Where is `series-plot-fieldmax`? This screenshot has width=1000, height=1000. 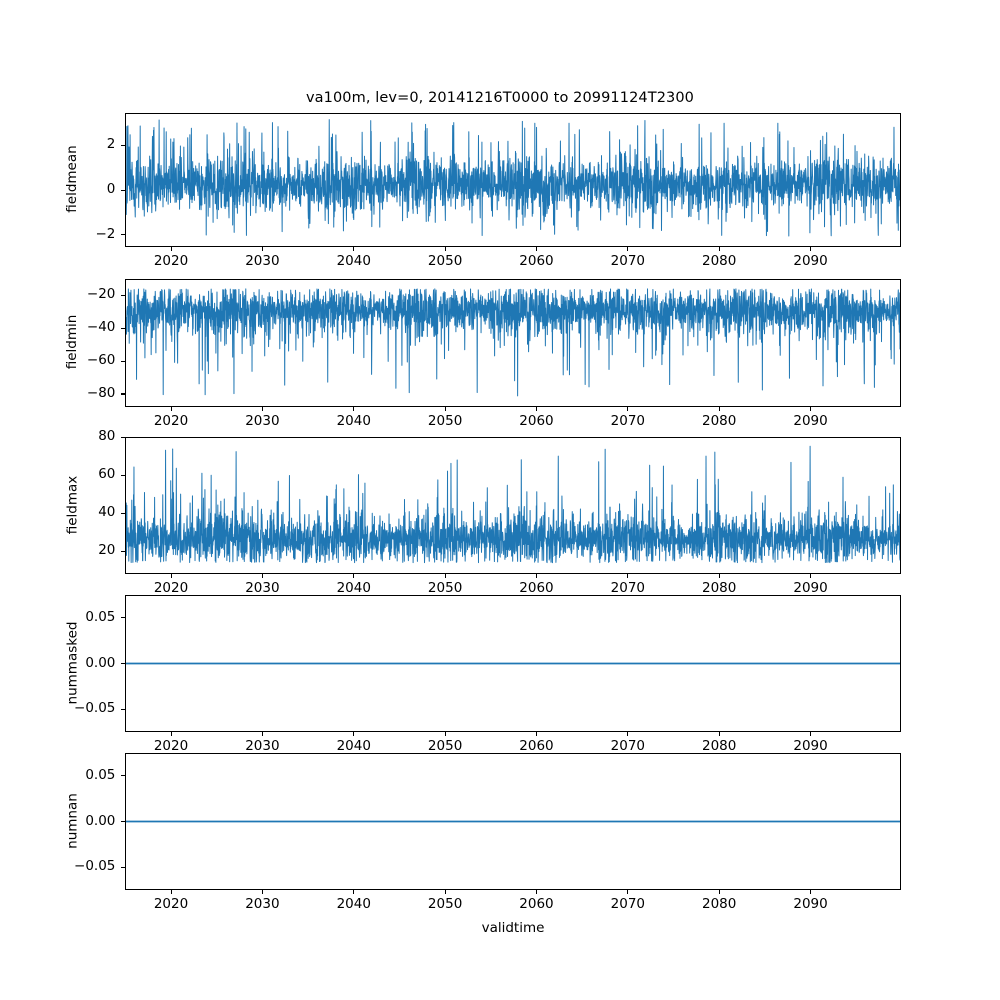 series-plot-fieldmax is located at coordinates (513, 504).